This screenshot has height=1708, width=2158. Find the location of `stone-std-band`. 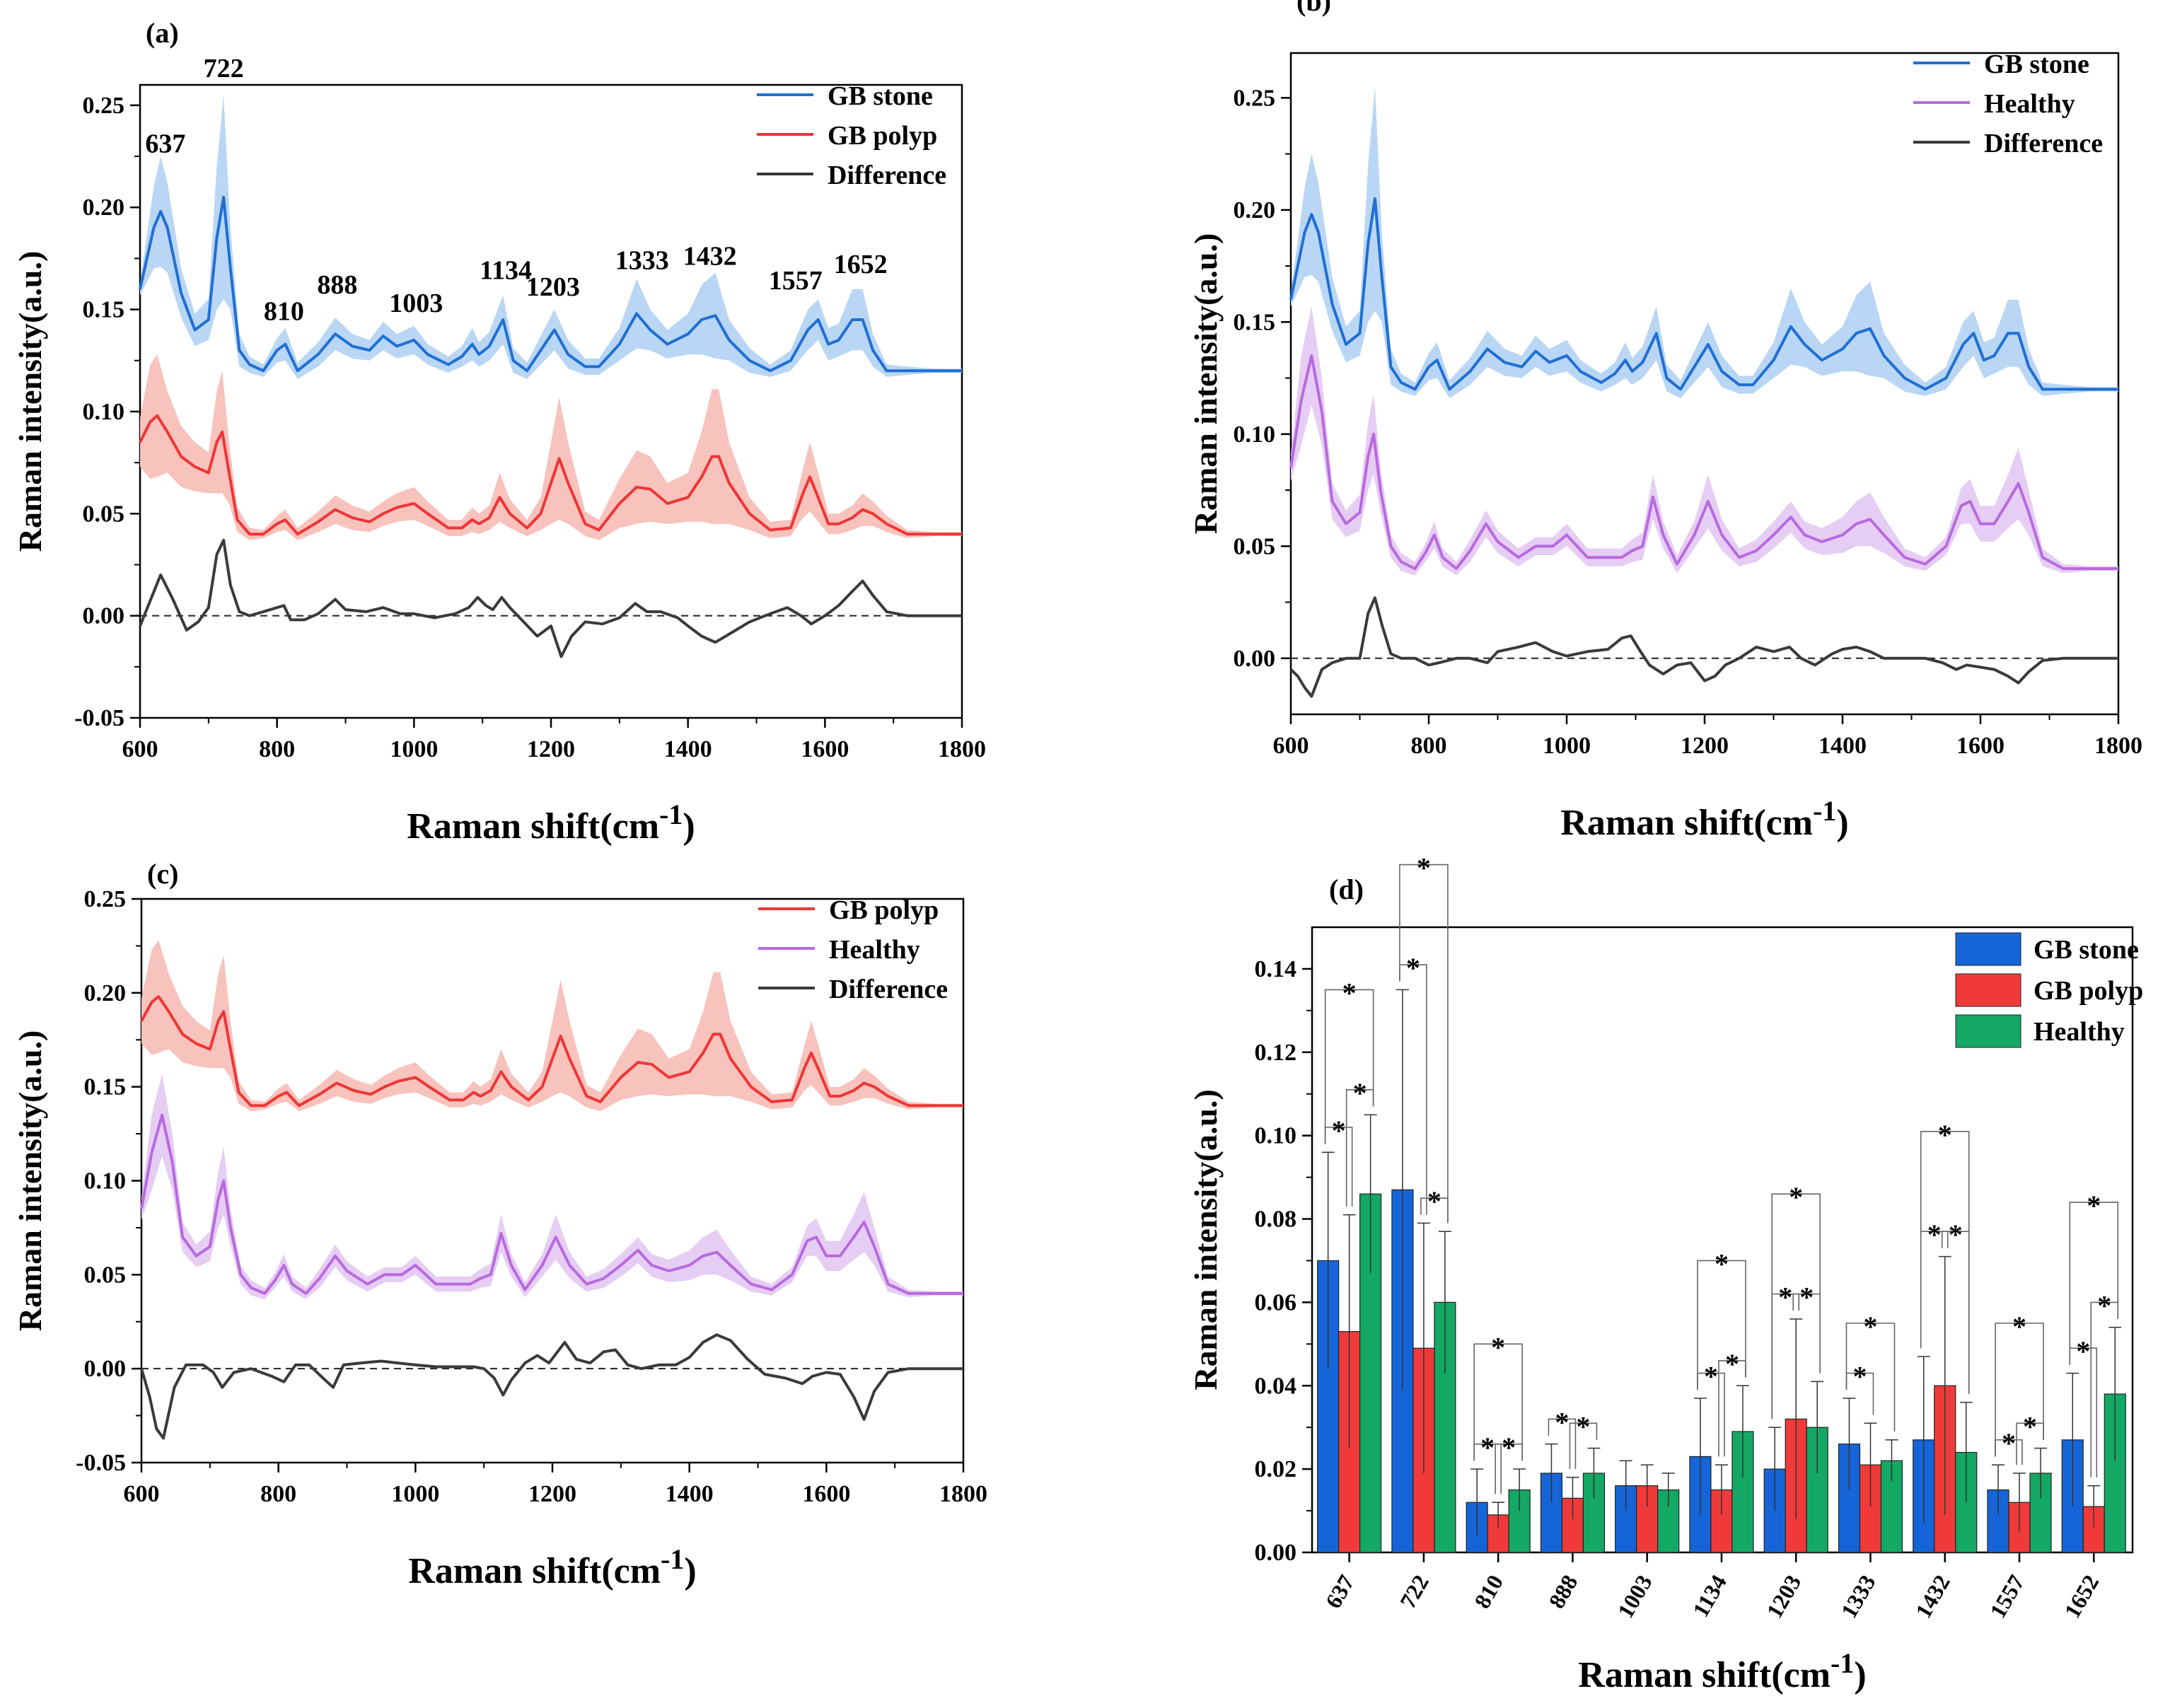

stone-std-band is located at coordinates (1704, 242).